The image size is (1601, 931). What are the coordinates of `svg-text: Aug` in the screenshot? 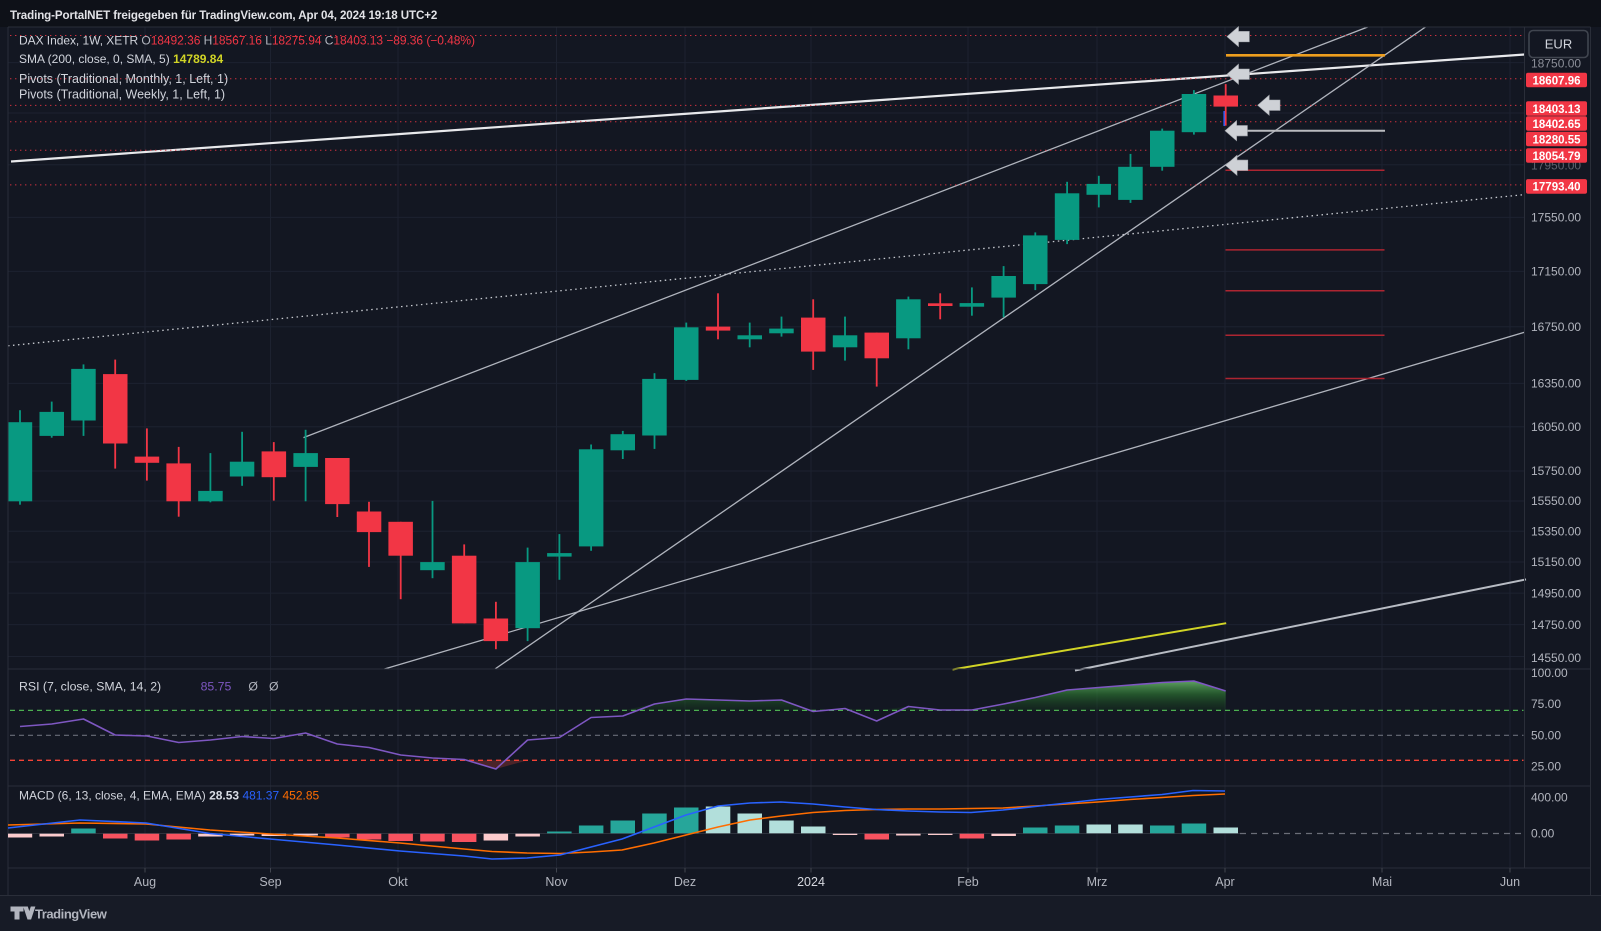 It's located at (145, 882).